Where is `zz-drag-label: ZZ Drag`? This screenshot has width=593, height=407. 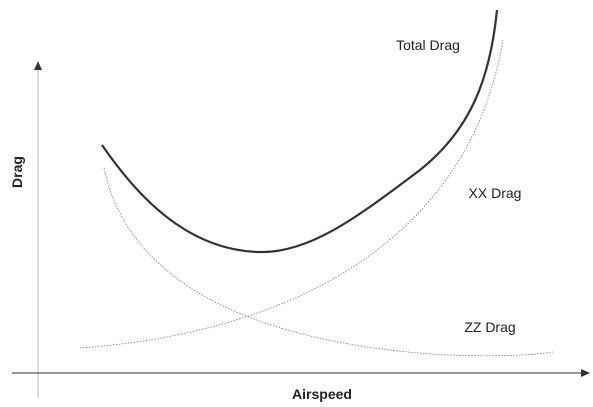
zz-drag-label: ZZ Drag is located at coordinates (489, 327).